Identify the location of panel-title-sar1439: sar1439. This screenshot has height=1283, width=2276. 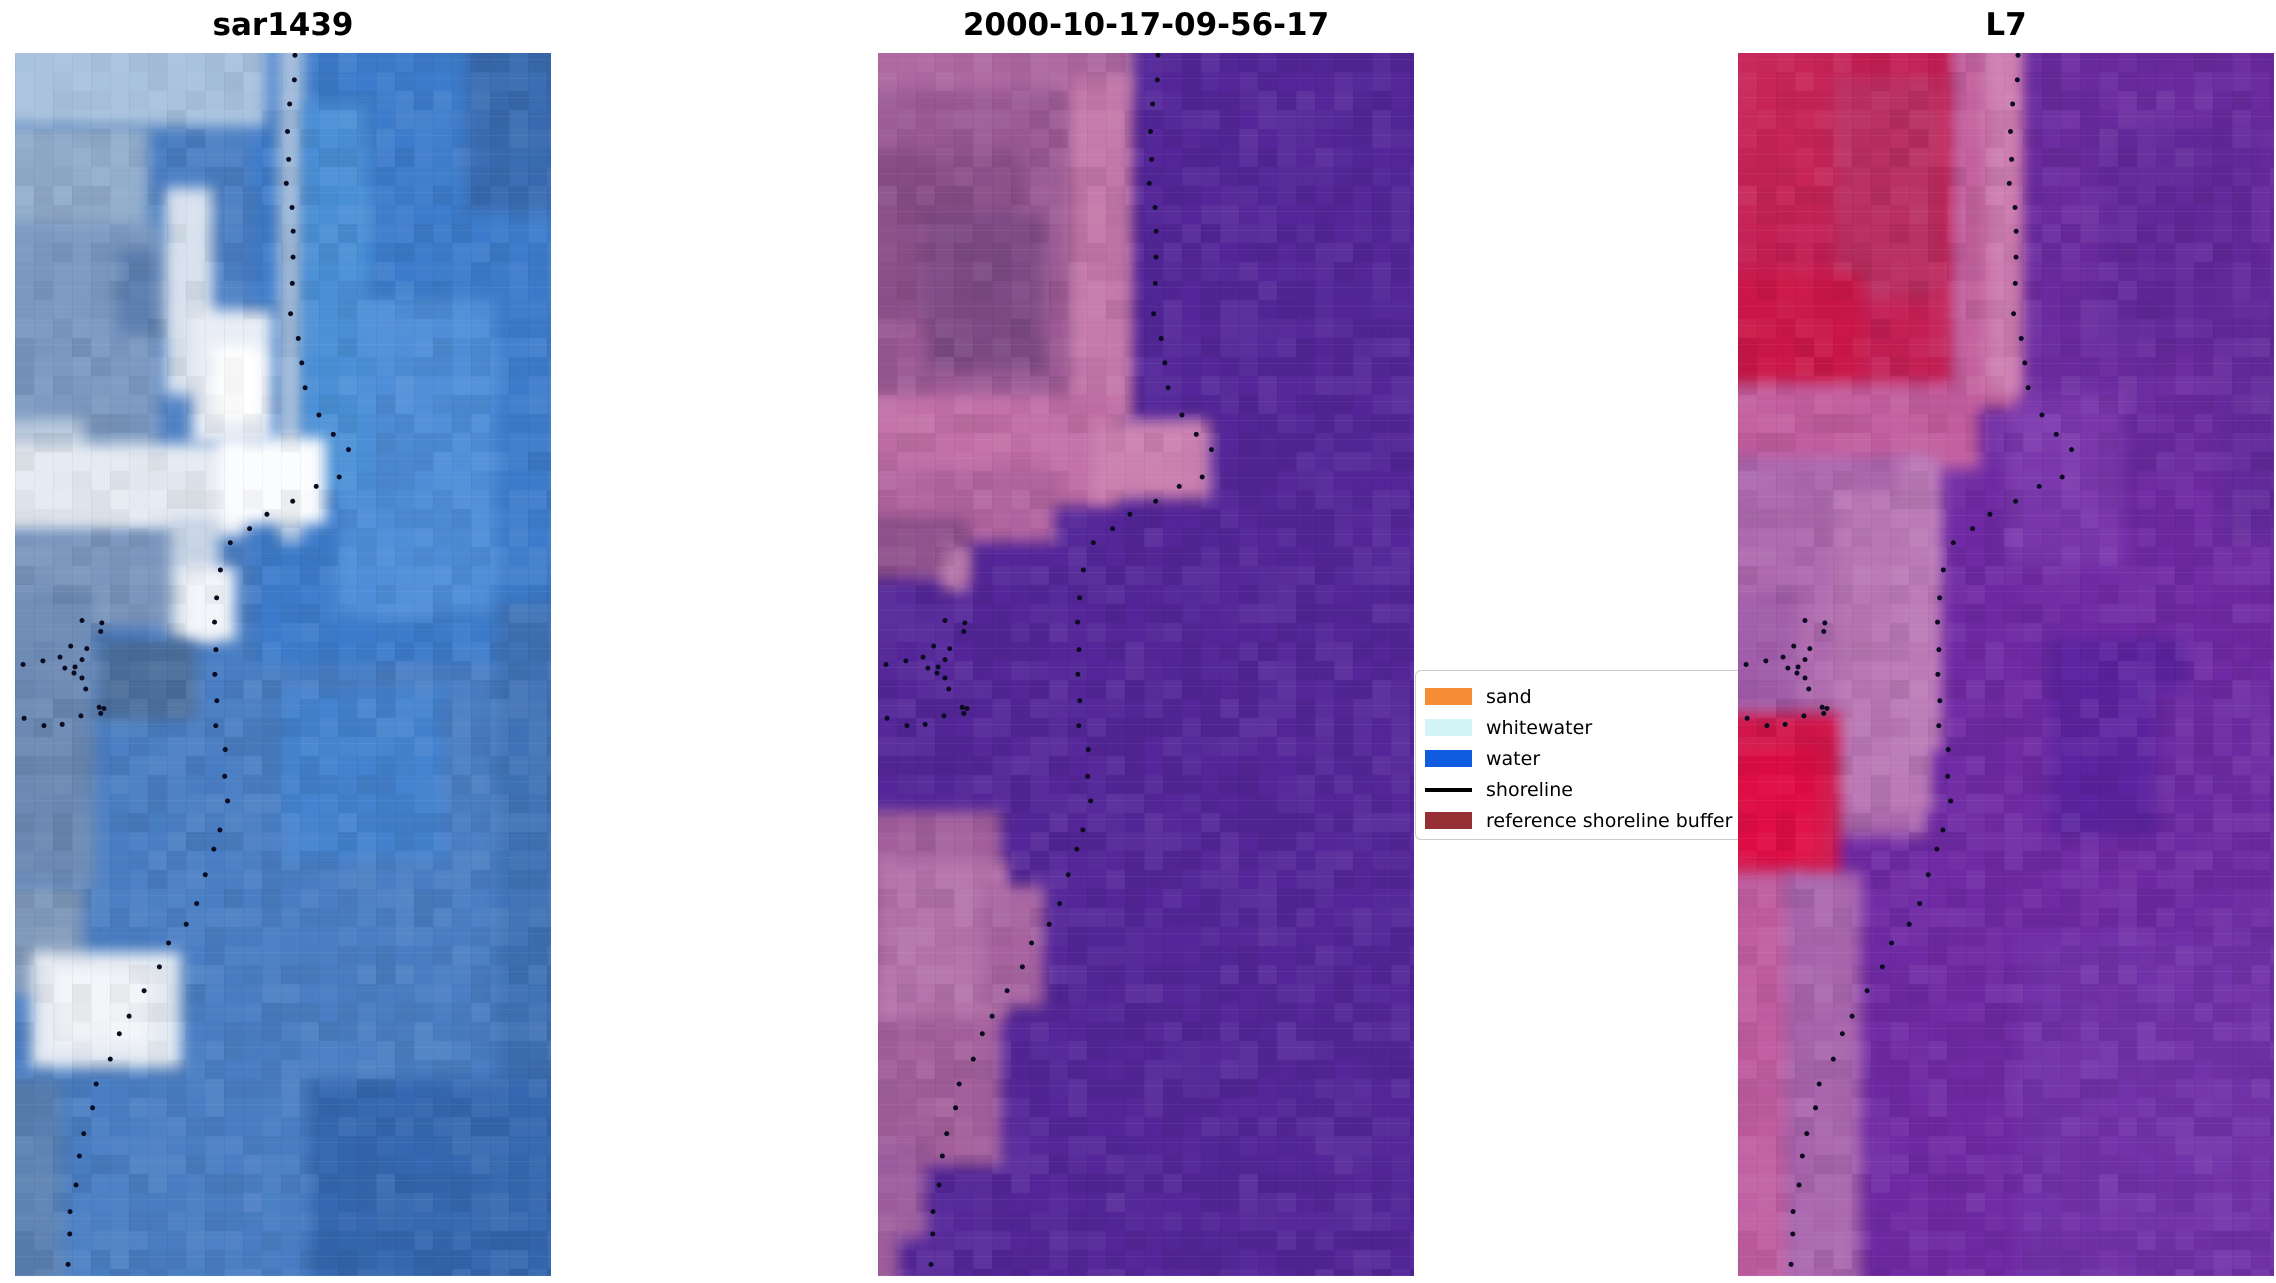
(283, 25).